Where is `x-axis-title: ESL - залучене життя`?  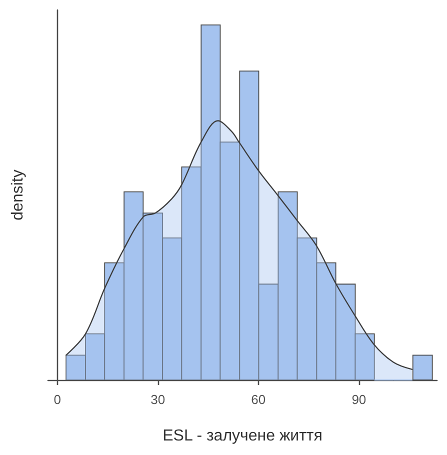
x-axis-title: ESL - залучене життя is located at coordinates (242, 436).